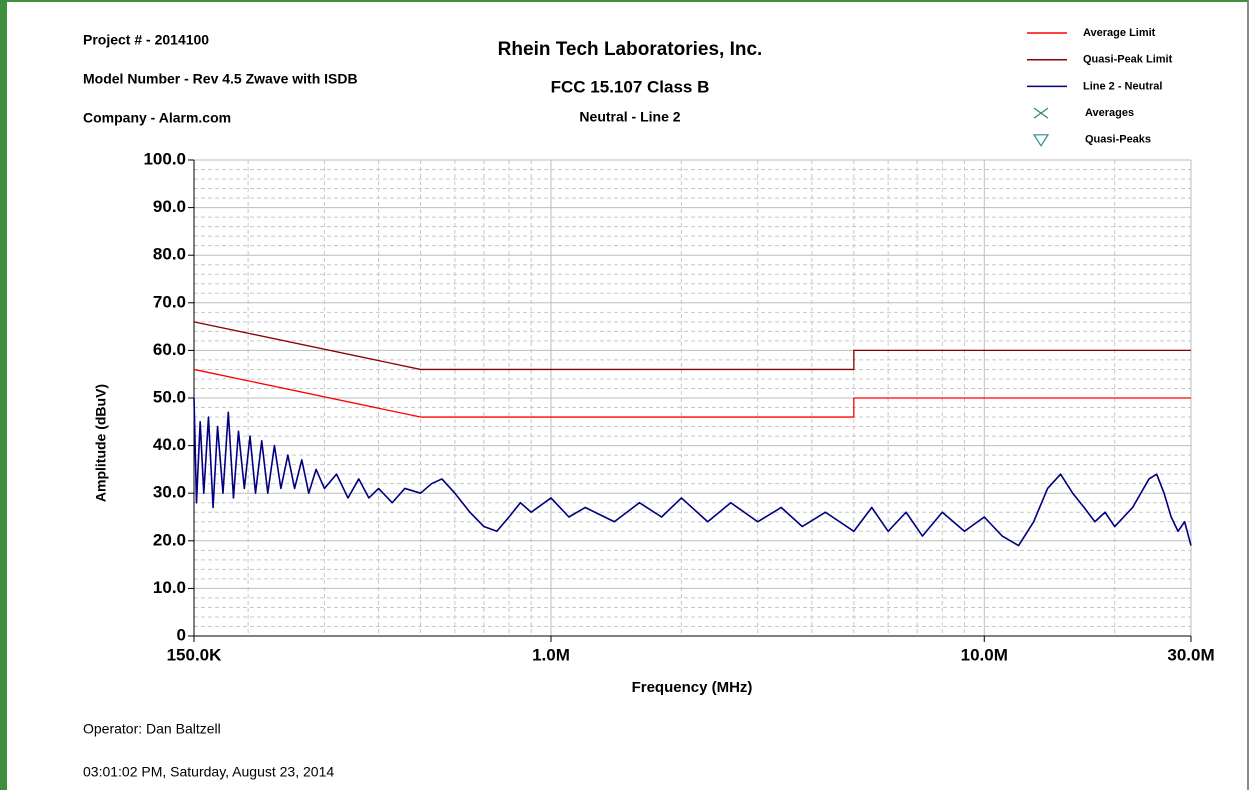 The height and width of the screenshot is (790, 1249). Describe the element at coordinates (630, 49) in the screenshot. I see `chart-title: Rhein Tech Laboratories, Inc.` at that location.